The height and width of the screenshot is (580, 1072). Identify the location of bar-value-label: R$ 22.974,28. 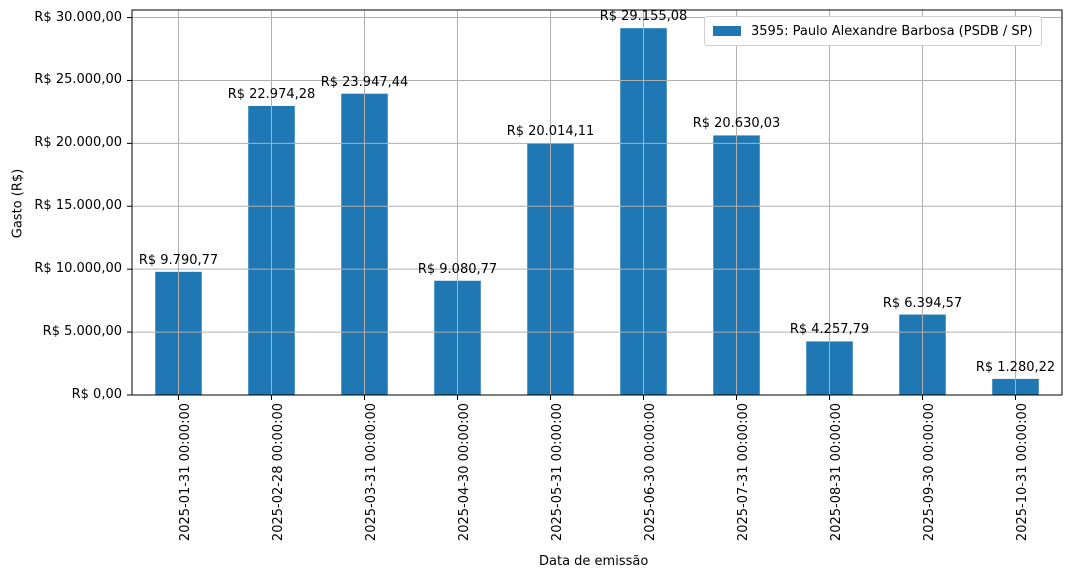
(271, 94).